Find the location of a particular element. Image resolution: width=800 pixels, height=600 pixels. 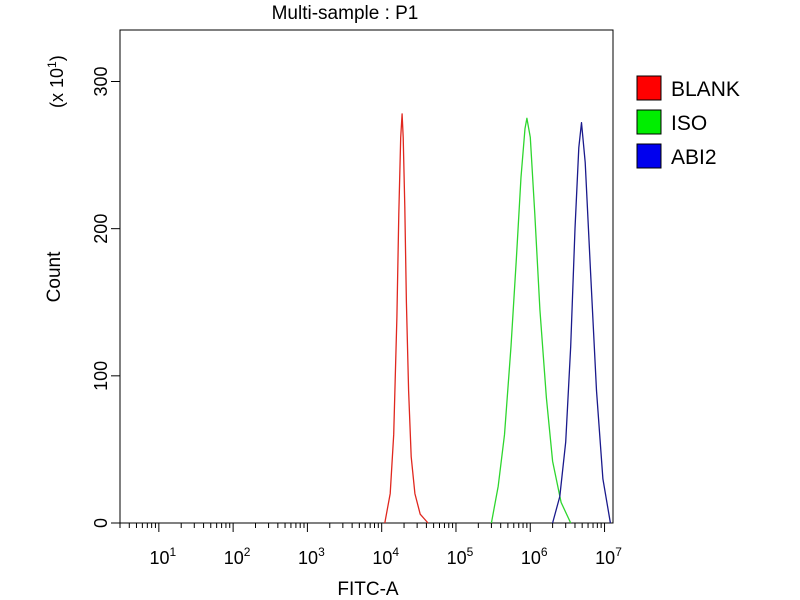

x-tick-label: 10⁵ is located at coordinates (460, 556).